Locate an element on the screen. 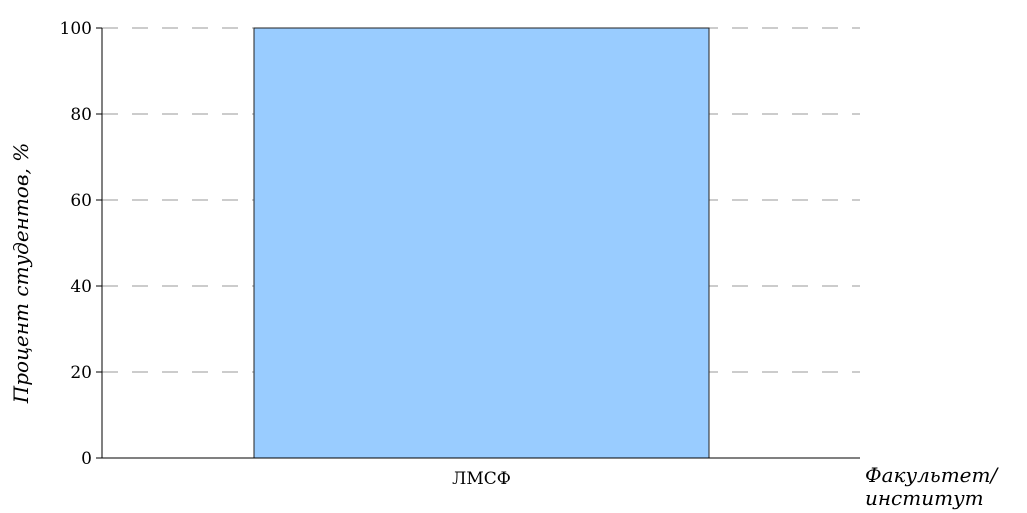 This screenshot has width=1027, height=513. y-tick-label-80: 80 is located at coordinates (81, 115).